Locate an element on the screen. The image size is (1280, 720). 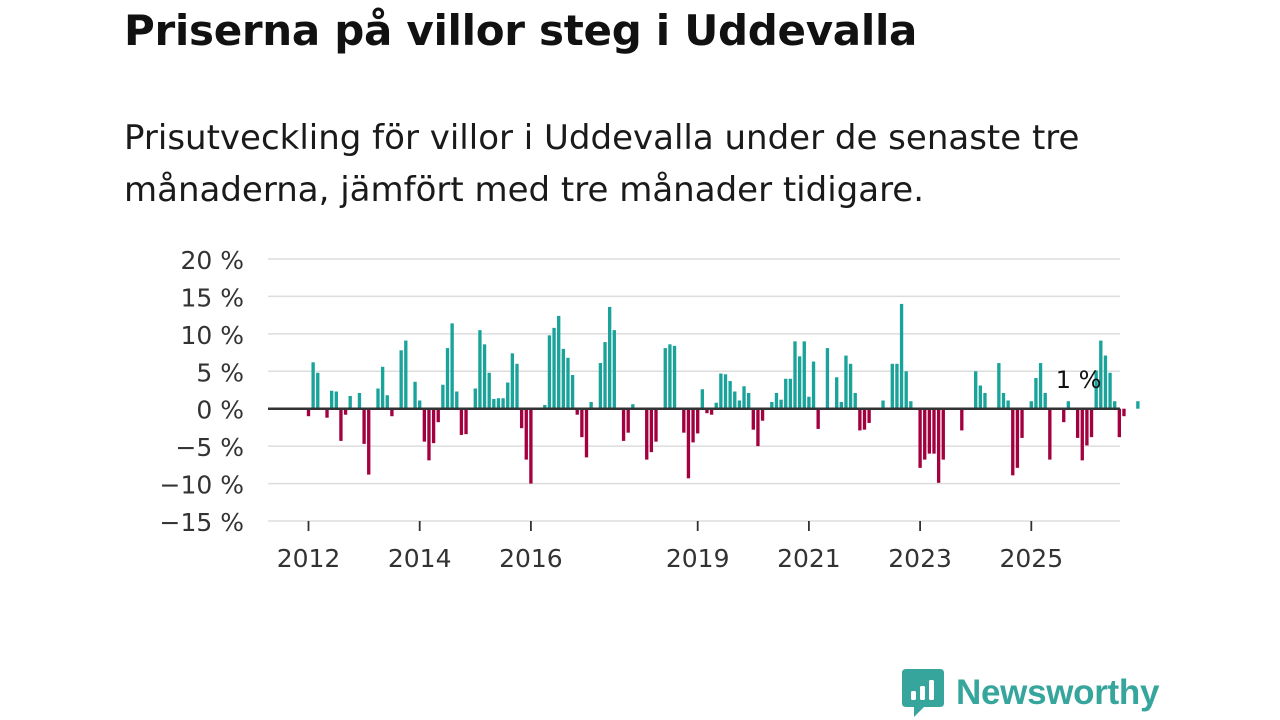
y-tick-label: 0 % is located at coordinates (220, 410).